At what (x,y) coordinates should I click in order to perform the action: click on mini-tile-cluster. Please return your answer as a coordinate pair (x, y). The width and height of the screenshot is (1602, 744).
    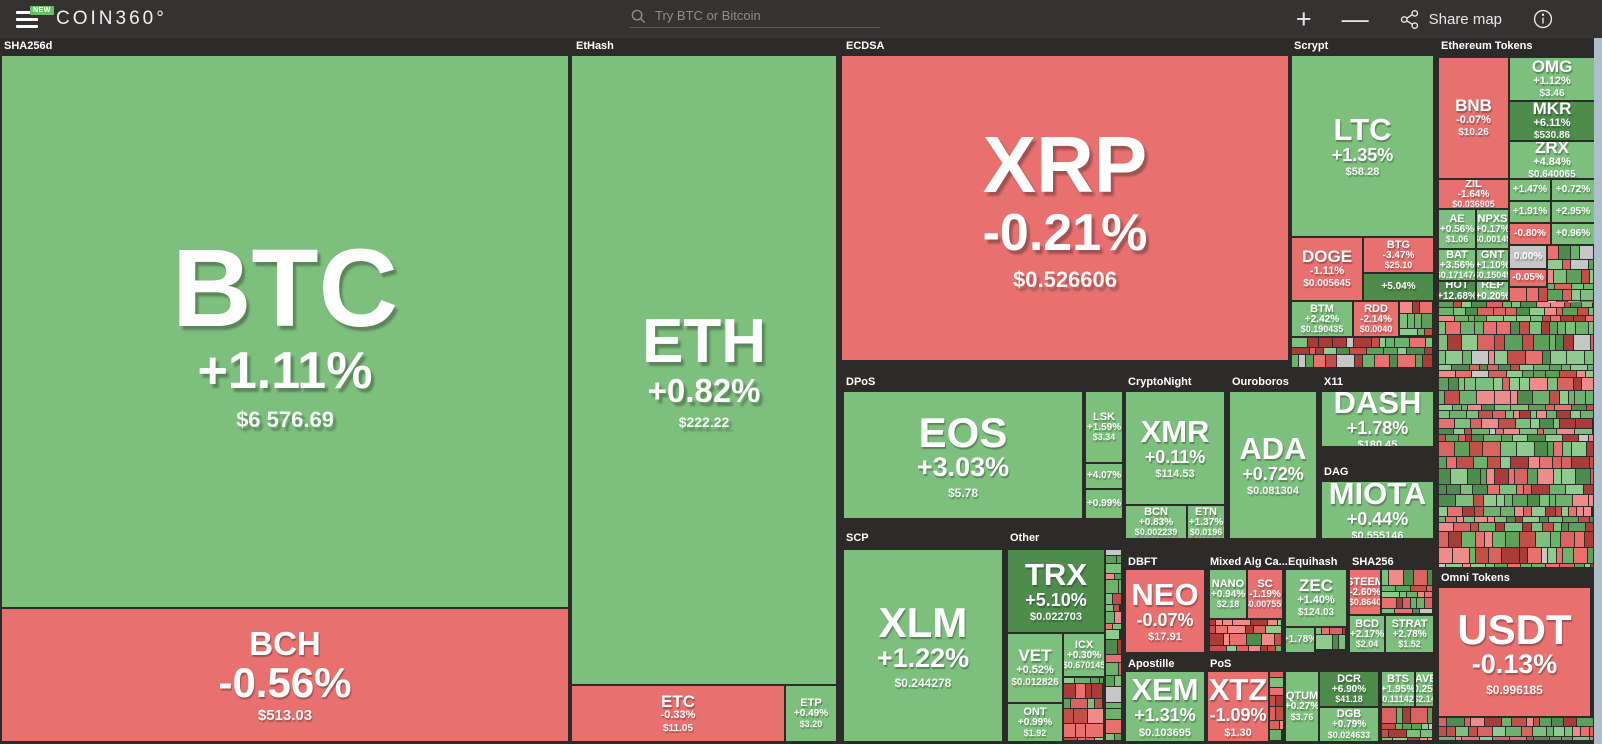
    Looking at the image, I should click on (1331, 640).